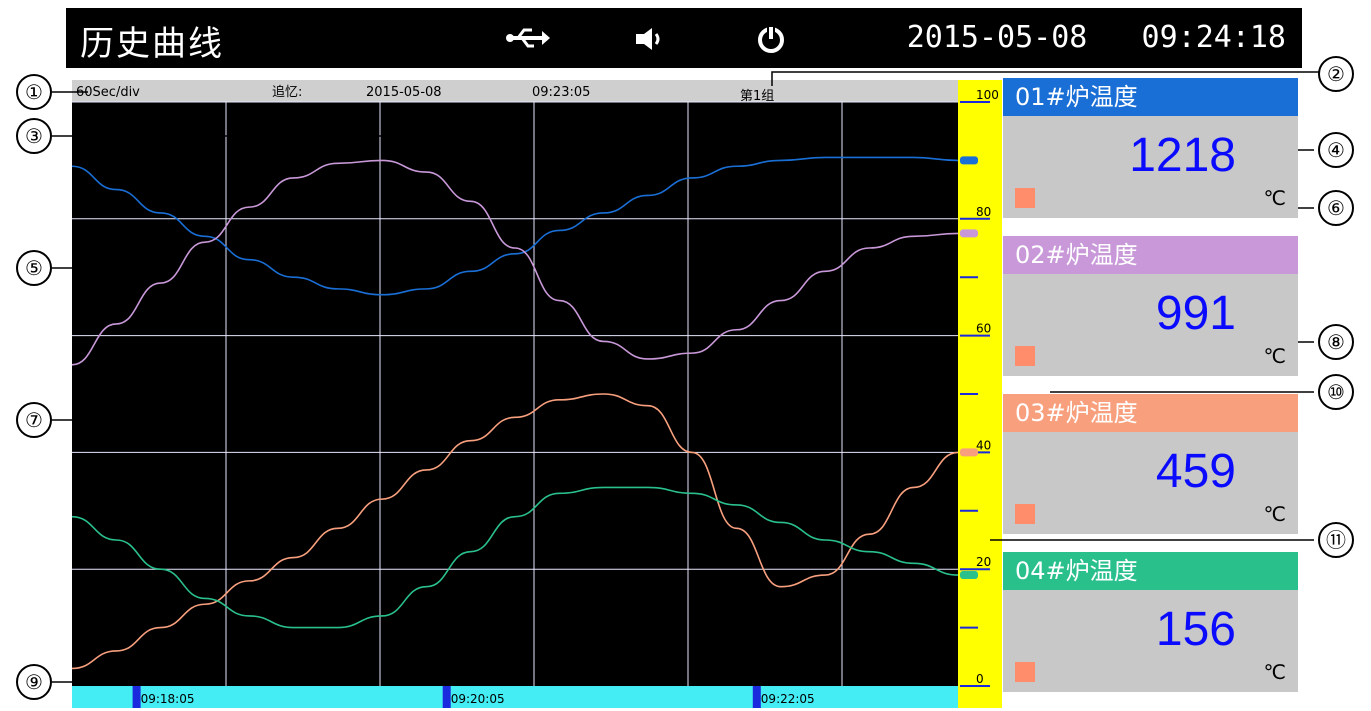 Image resolution: width=1371 pixels, height=711 pixels. Describe the element at coordinates (1150, 255) in the screenshot. I see `channel-name: 02#炉温度` at that location.